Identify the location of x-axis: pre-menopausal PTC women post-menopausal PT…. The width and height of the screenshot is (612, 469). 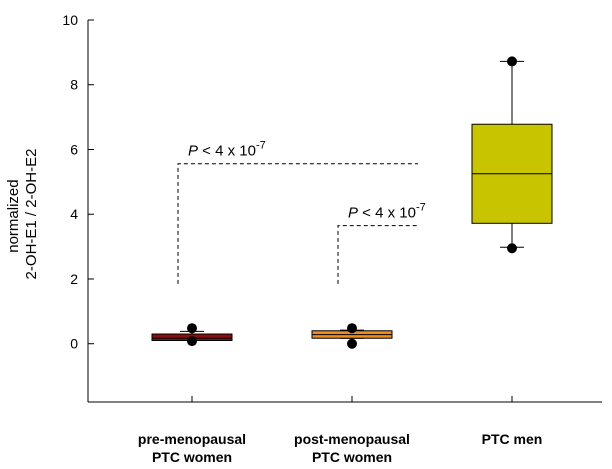
(340, 430).